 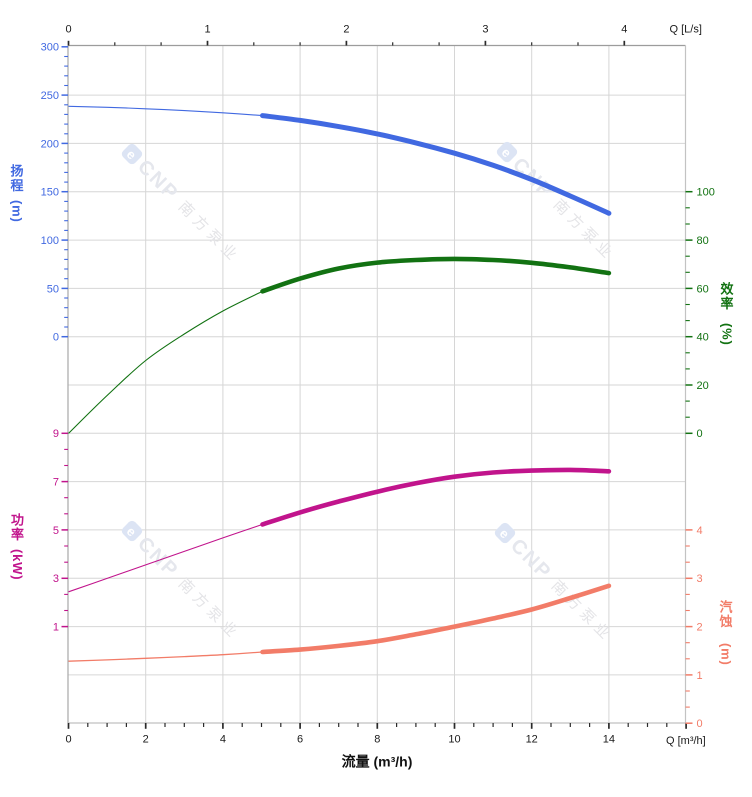 I want to click on svg-text: 250, so click(x=50, y=96).